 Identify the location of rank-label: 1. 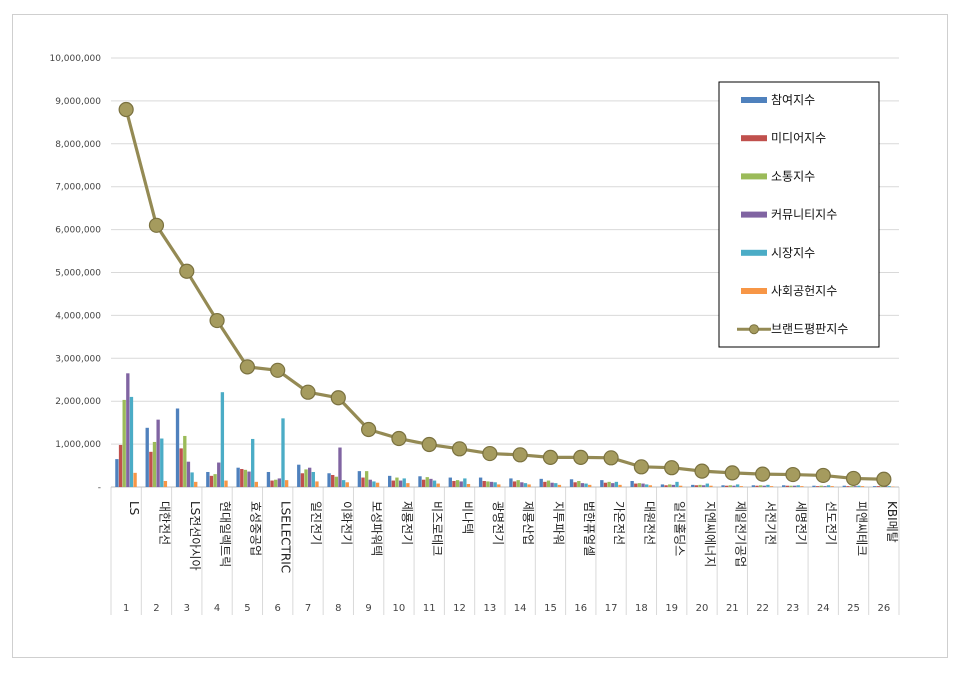
(126, 608).